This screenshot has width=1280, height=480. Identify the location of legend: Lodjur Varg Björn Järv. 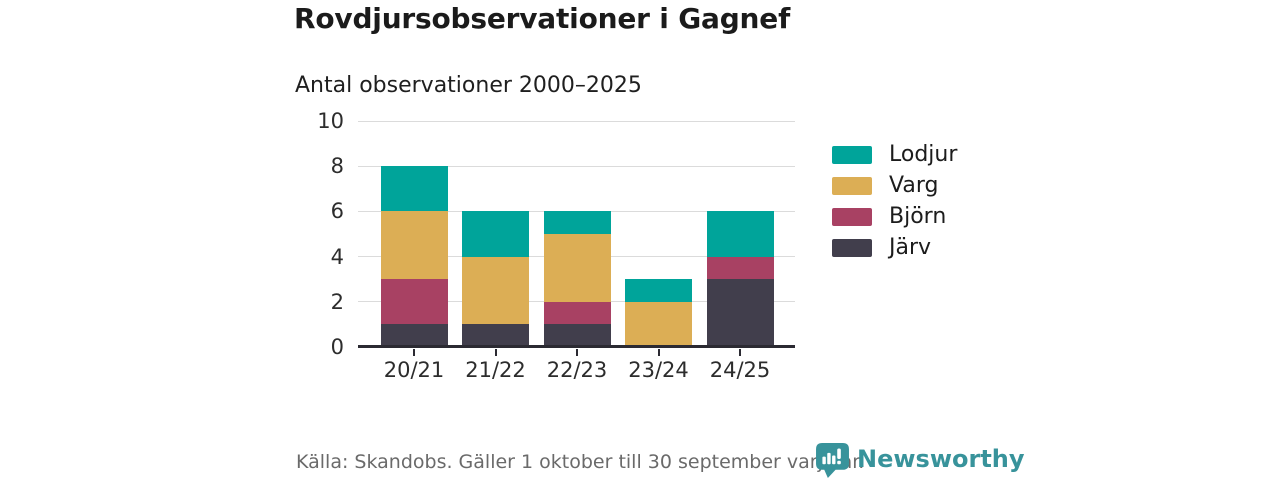
(894, 201).